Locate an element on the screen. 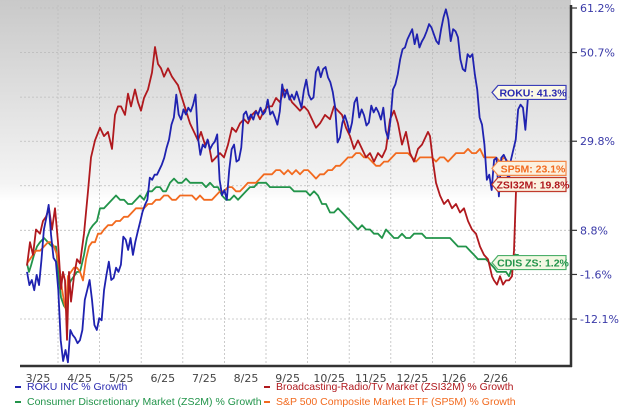 This screenshot has width=620, height=413. x-tick-label: 4/25 is located at coordinates (79, 378).